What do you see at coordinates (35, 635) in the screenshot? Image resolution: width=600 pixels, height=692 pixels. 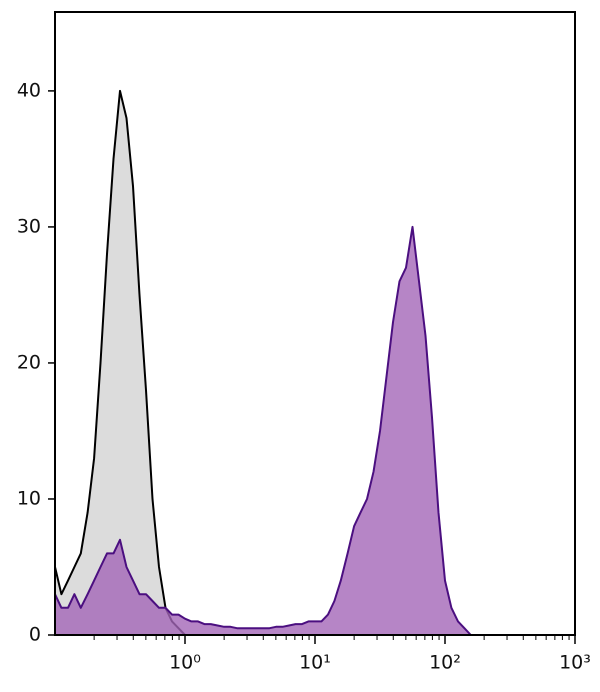 I see `y-tick-label: 0` at bounding box center [35, 635].